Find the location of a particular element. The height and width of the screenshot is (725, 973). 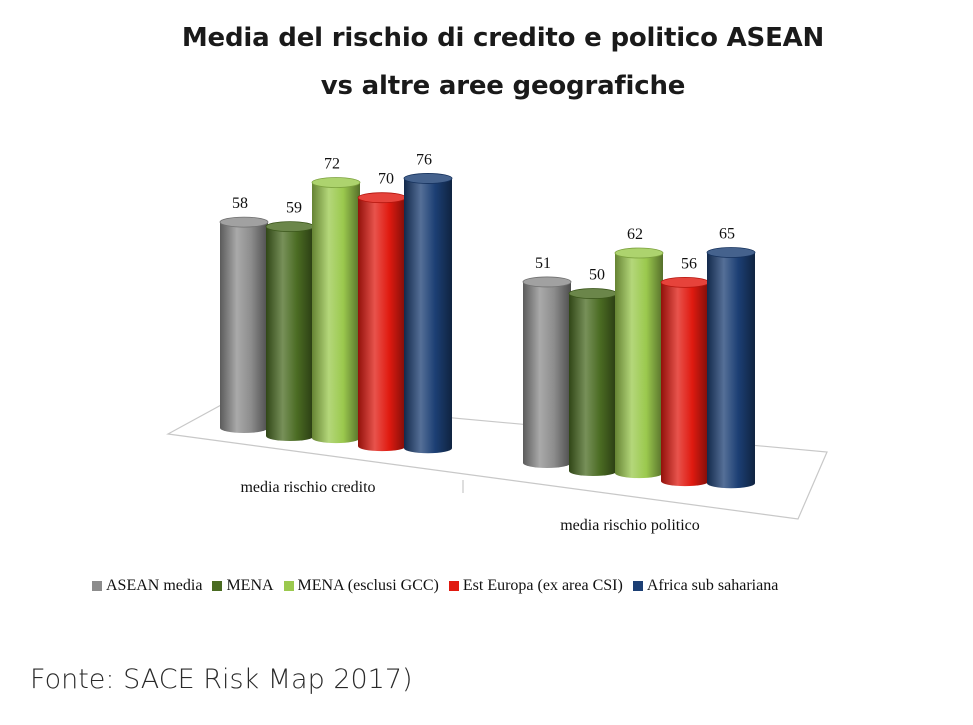

source-note: Fonte: SACE Risk Map 2017) is located at coordinates (221, 679).